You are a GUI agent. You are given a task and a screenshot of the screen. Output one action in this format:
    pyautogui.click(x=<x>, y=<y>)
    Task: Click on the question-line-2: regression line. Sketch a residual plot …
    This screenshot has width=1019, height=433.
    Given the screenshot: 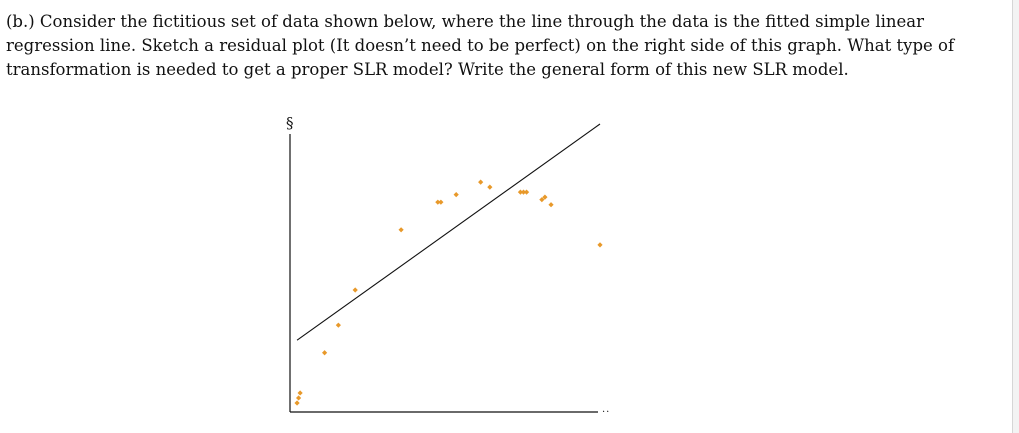 What is the action you would take?
    pyautogui.click(x=480, y=45)
    